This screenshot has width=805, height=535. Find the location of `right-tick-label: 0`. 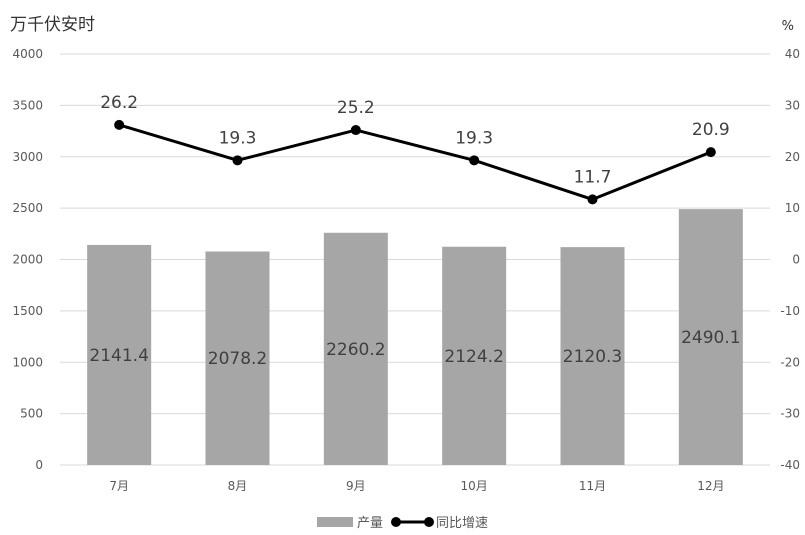

right-tick-label: 0 is located at coordinates (796, 260).